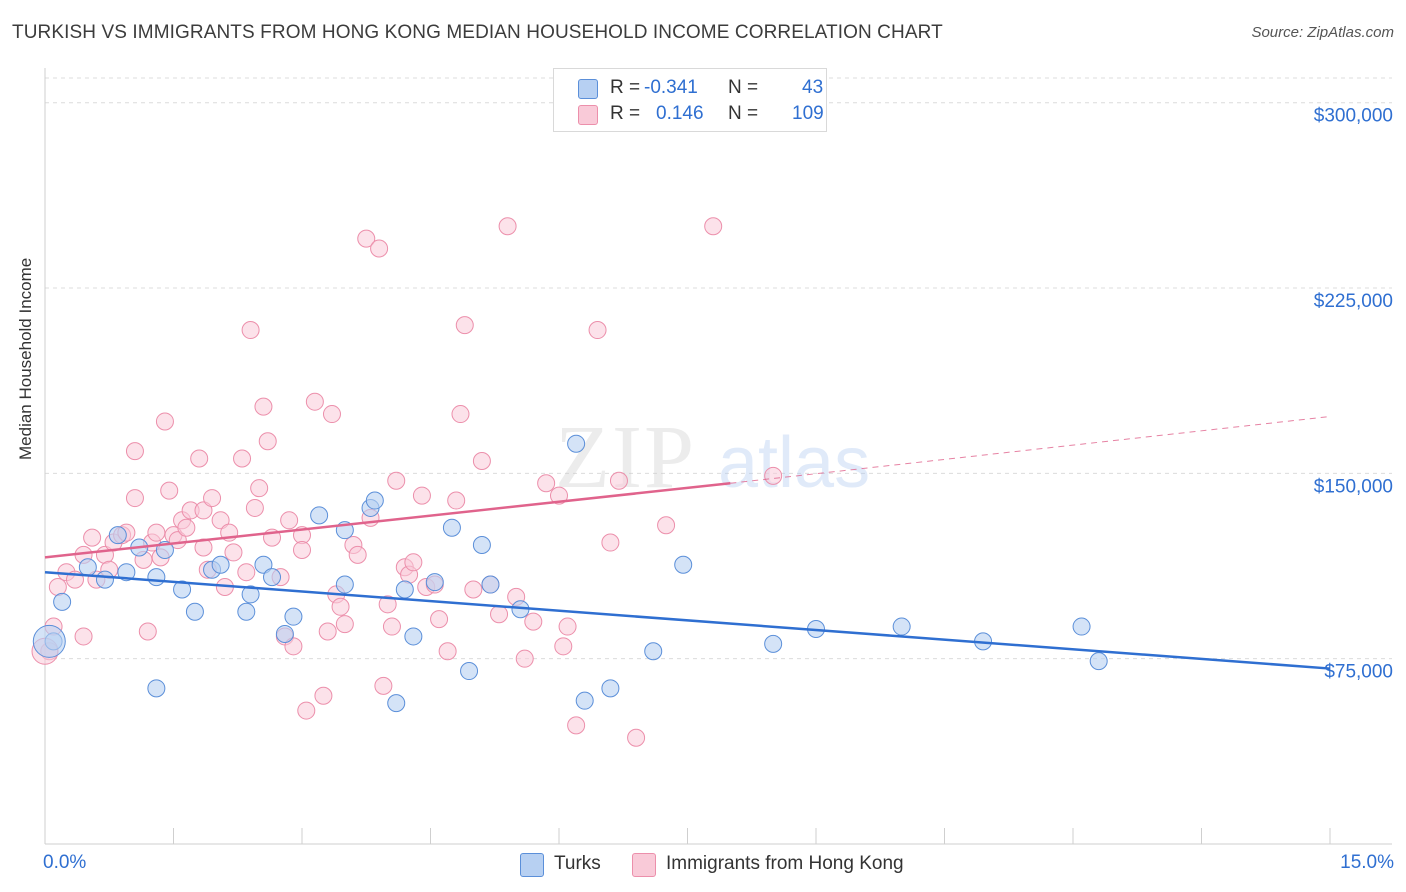 The height and width of the screenshot is (892, 1406). Describe the element at coordinates (785, 863) in the screenshot. I see `bottom-legend-label-hk: Immigrants from Hong Kong` at that location.